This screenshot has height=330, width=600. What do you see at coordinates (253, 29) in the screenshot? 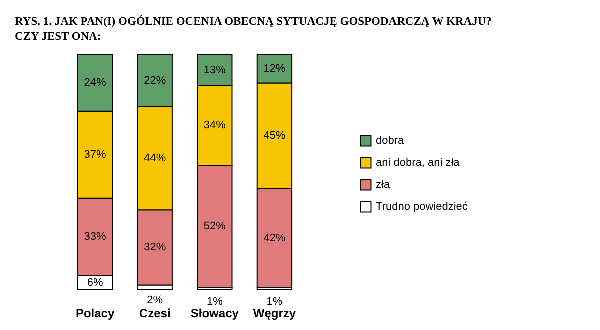
I see `chart-title: RYS. 1. JAK PAN(I) OGÓLNIE OCENIA OBECNĄ SYTUACJĘ GOSPODARCZĄ W KRAJU? CZY JEST ONA:` at bounding box center [253, 29].